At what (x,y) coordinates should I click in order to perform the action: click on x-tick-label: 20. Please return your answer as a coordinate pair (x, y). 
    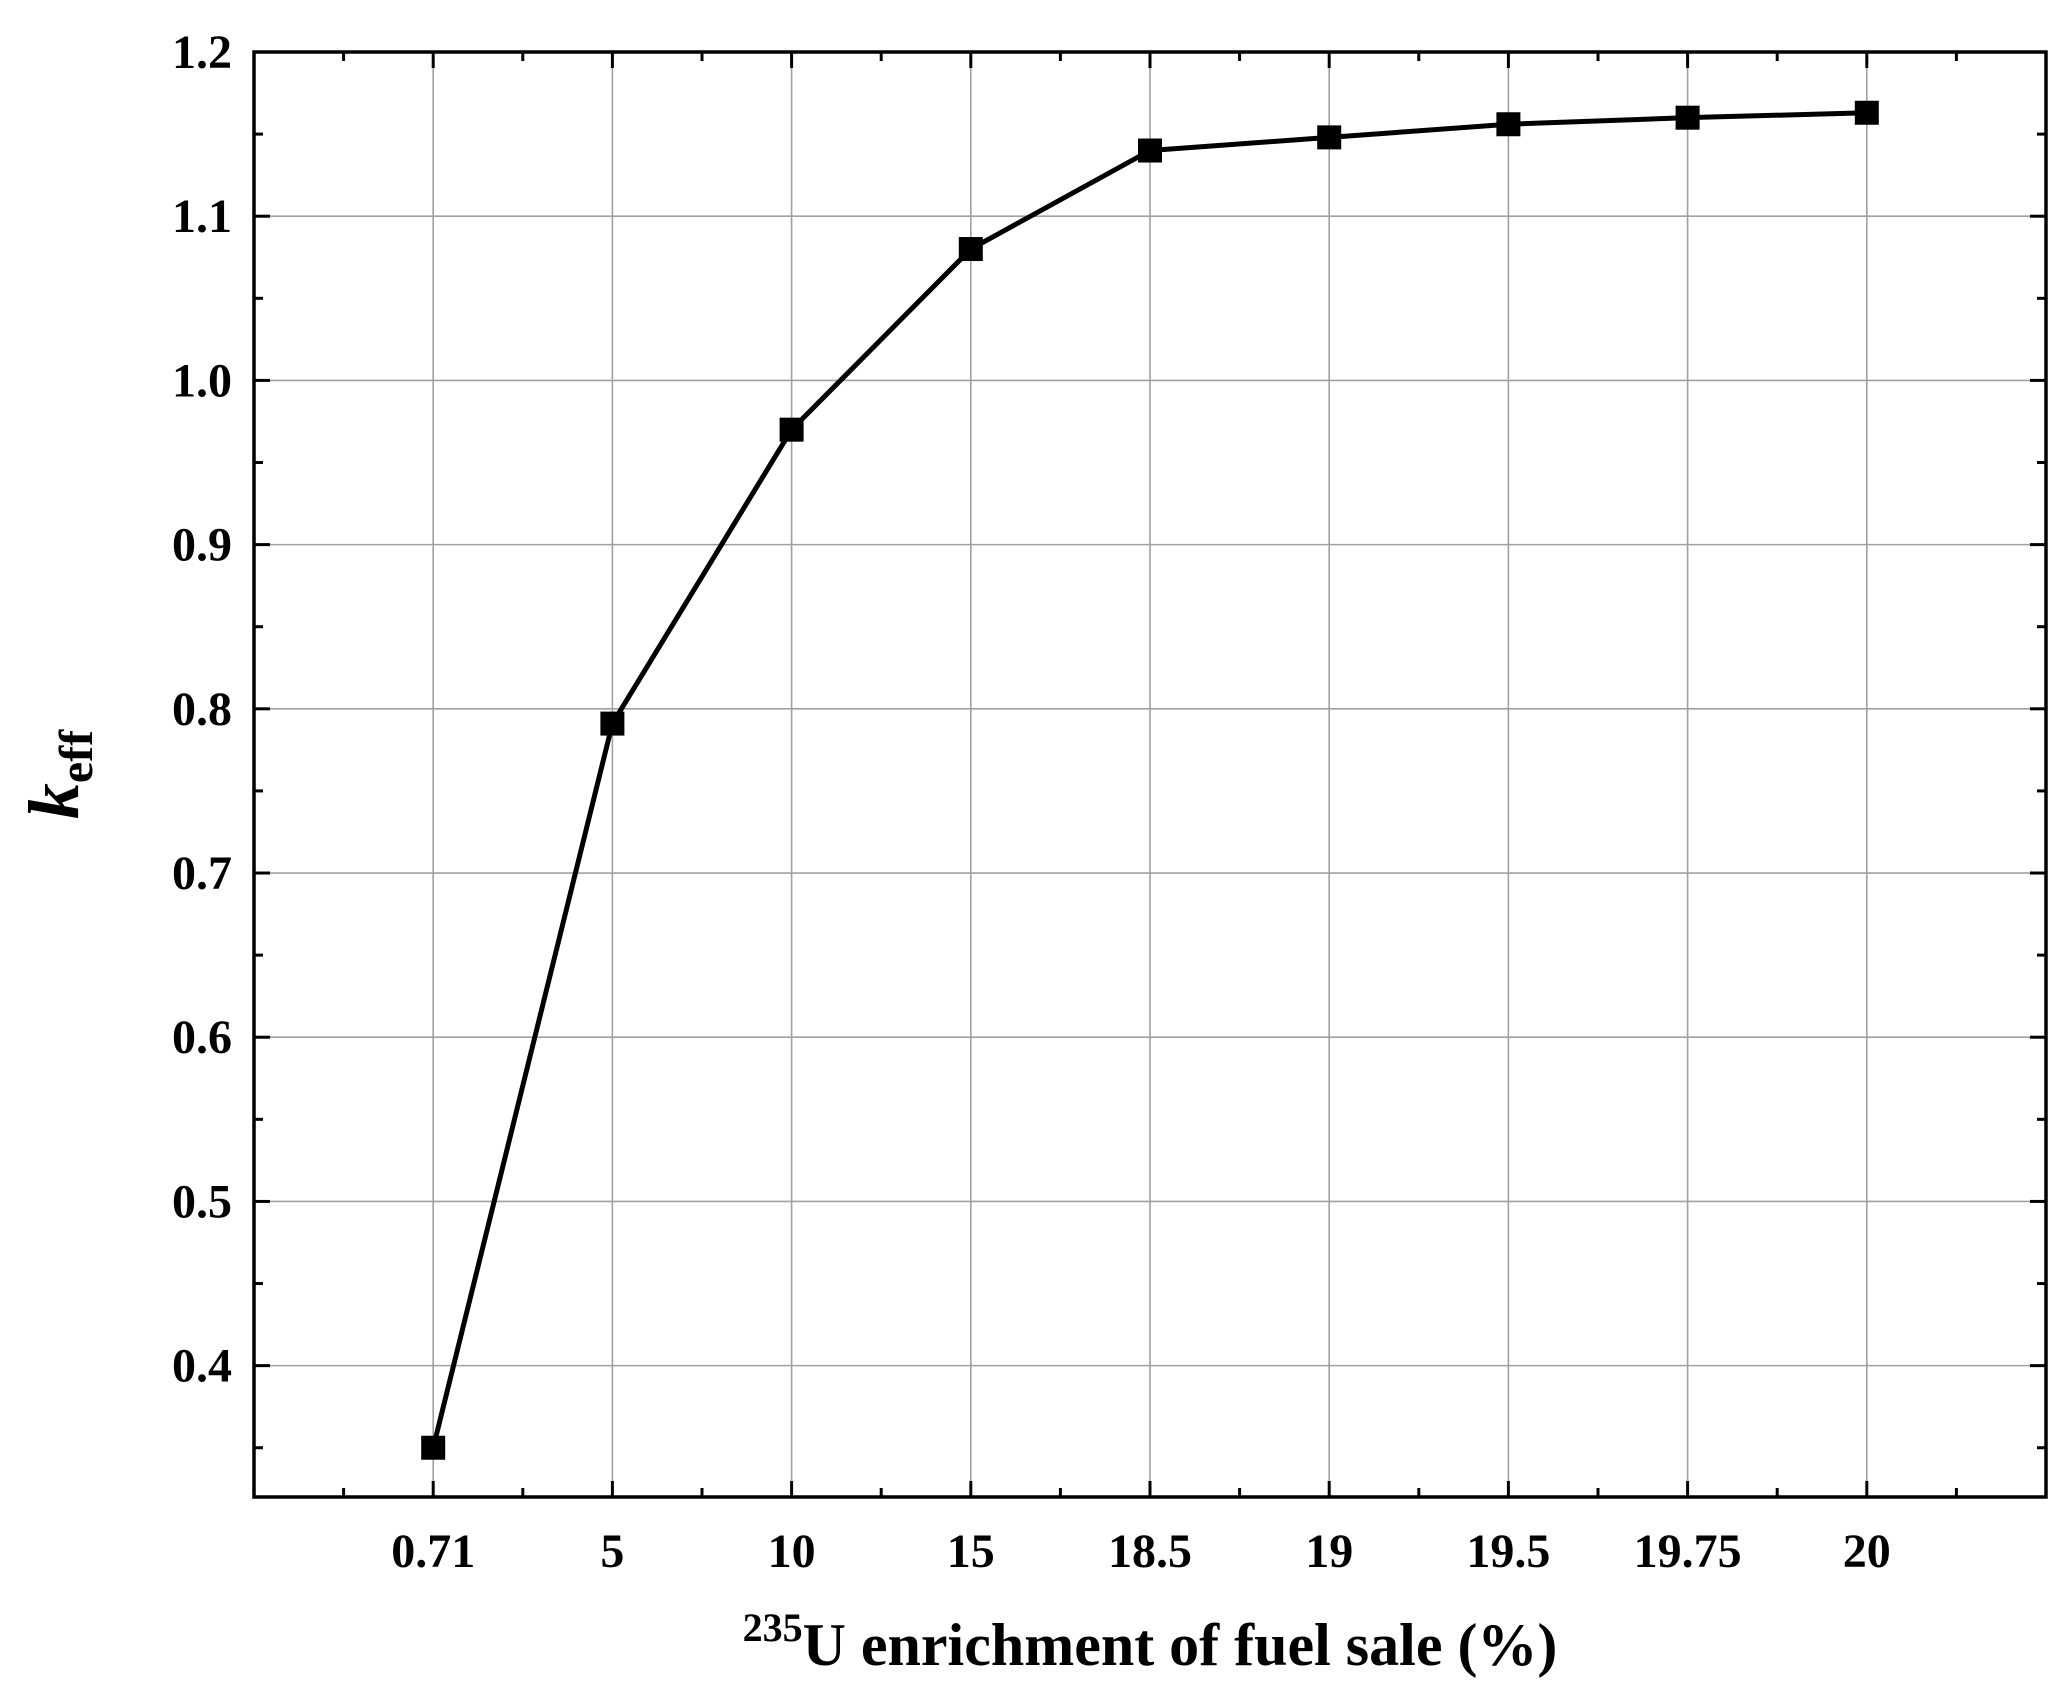
    Looking at the image, I should click on (1867, 1551).